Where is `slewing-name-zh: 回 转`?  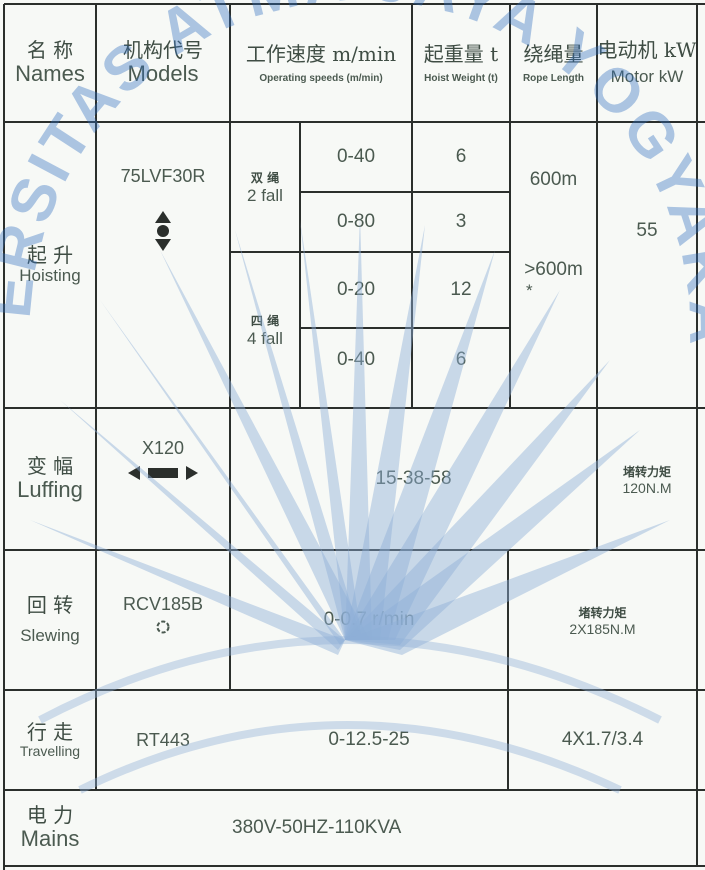
slewing-name-zh: 回 转 is located at coordinates (50, 605).